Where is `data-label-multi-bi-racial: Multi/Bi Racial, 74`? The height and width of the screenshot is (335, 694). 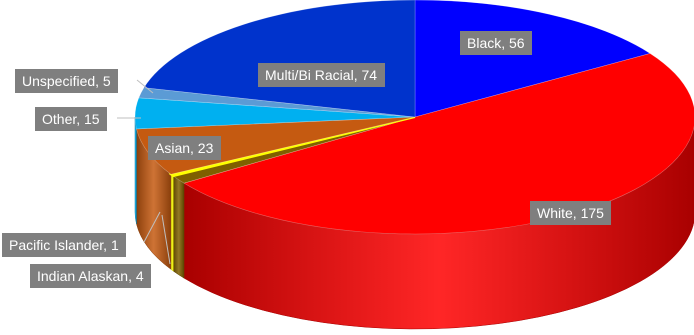
data-label-multi-bi-racial: Multi/Bi Racial, 74 is located at coordinates (321, 75).